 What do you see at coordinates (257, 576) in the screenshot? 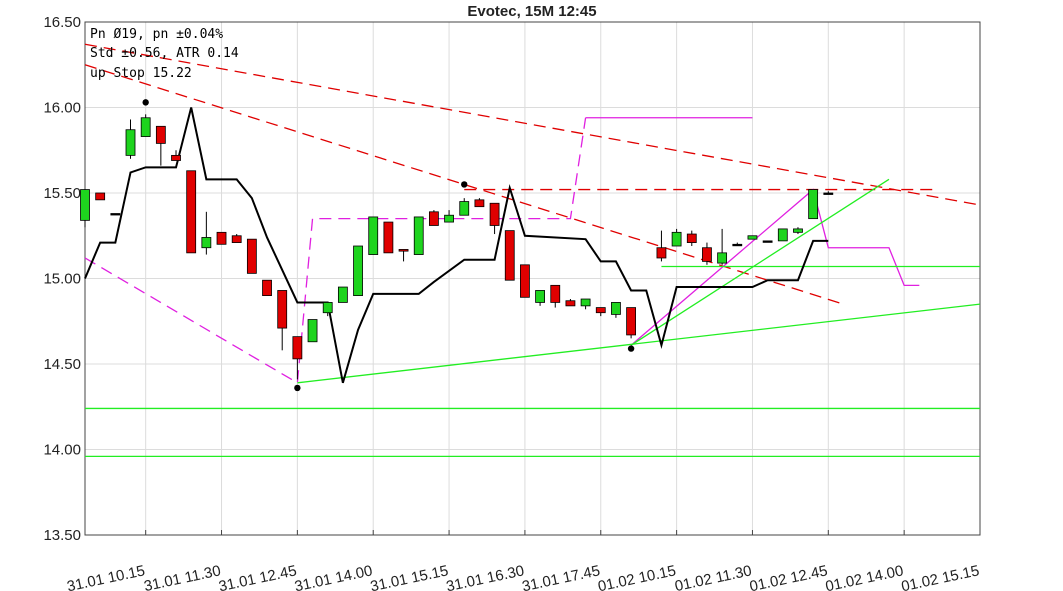
I see `x-tick-label: 31.01 12.45` at bounding box center [257, 576].